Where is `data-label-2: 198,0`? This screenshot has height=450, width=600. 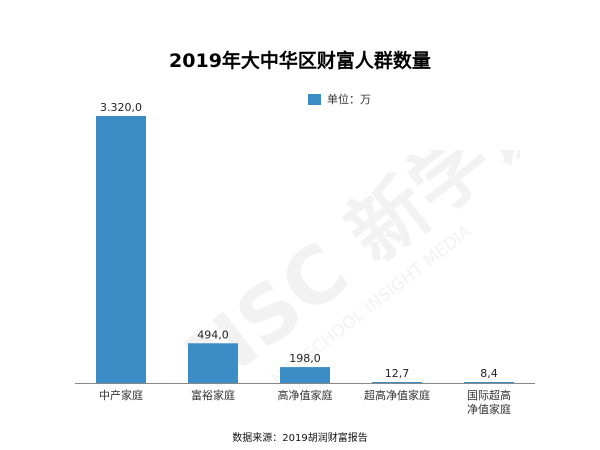
data-label-2: 198,0 is located at coordinates (305, 358).